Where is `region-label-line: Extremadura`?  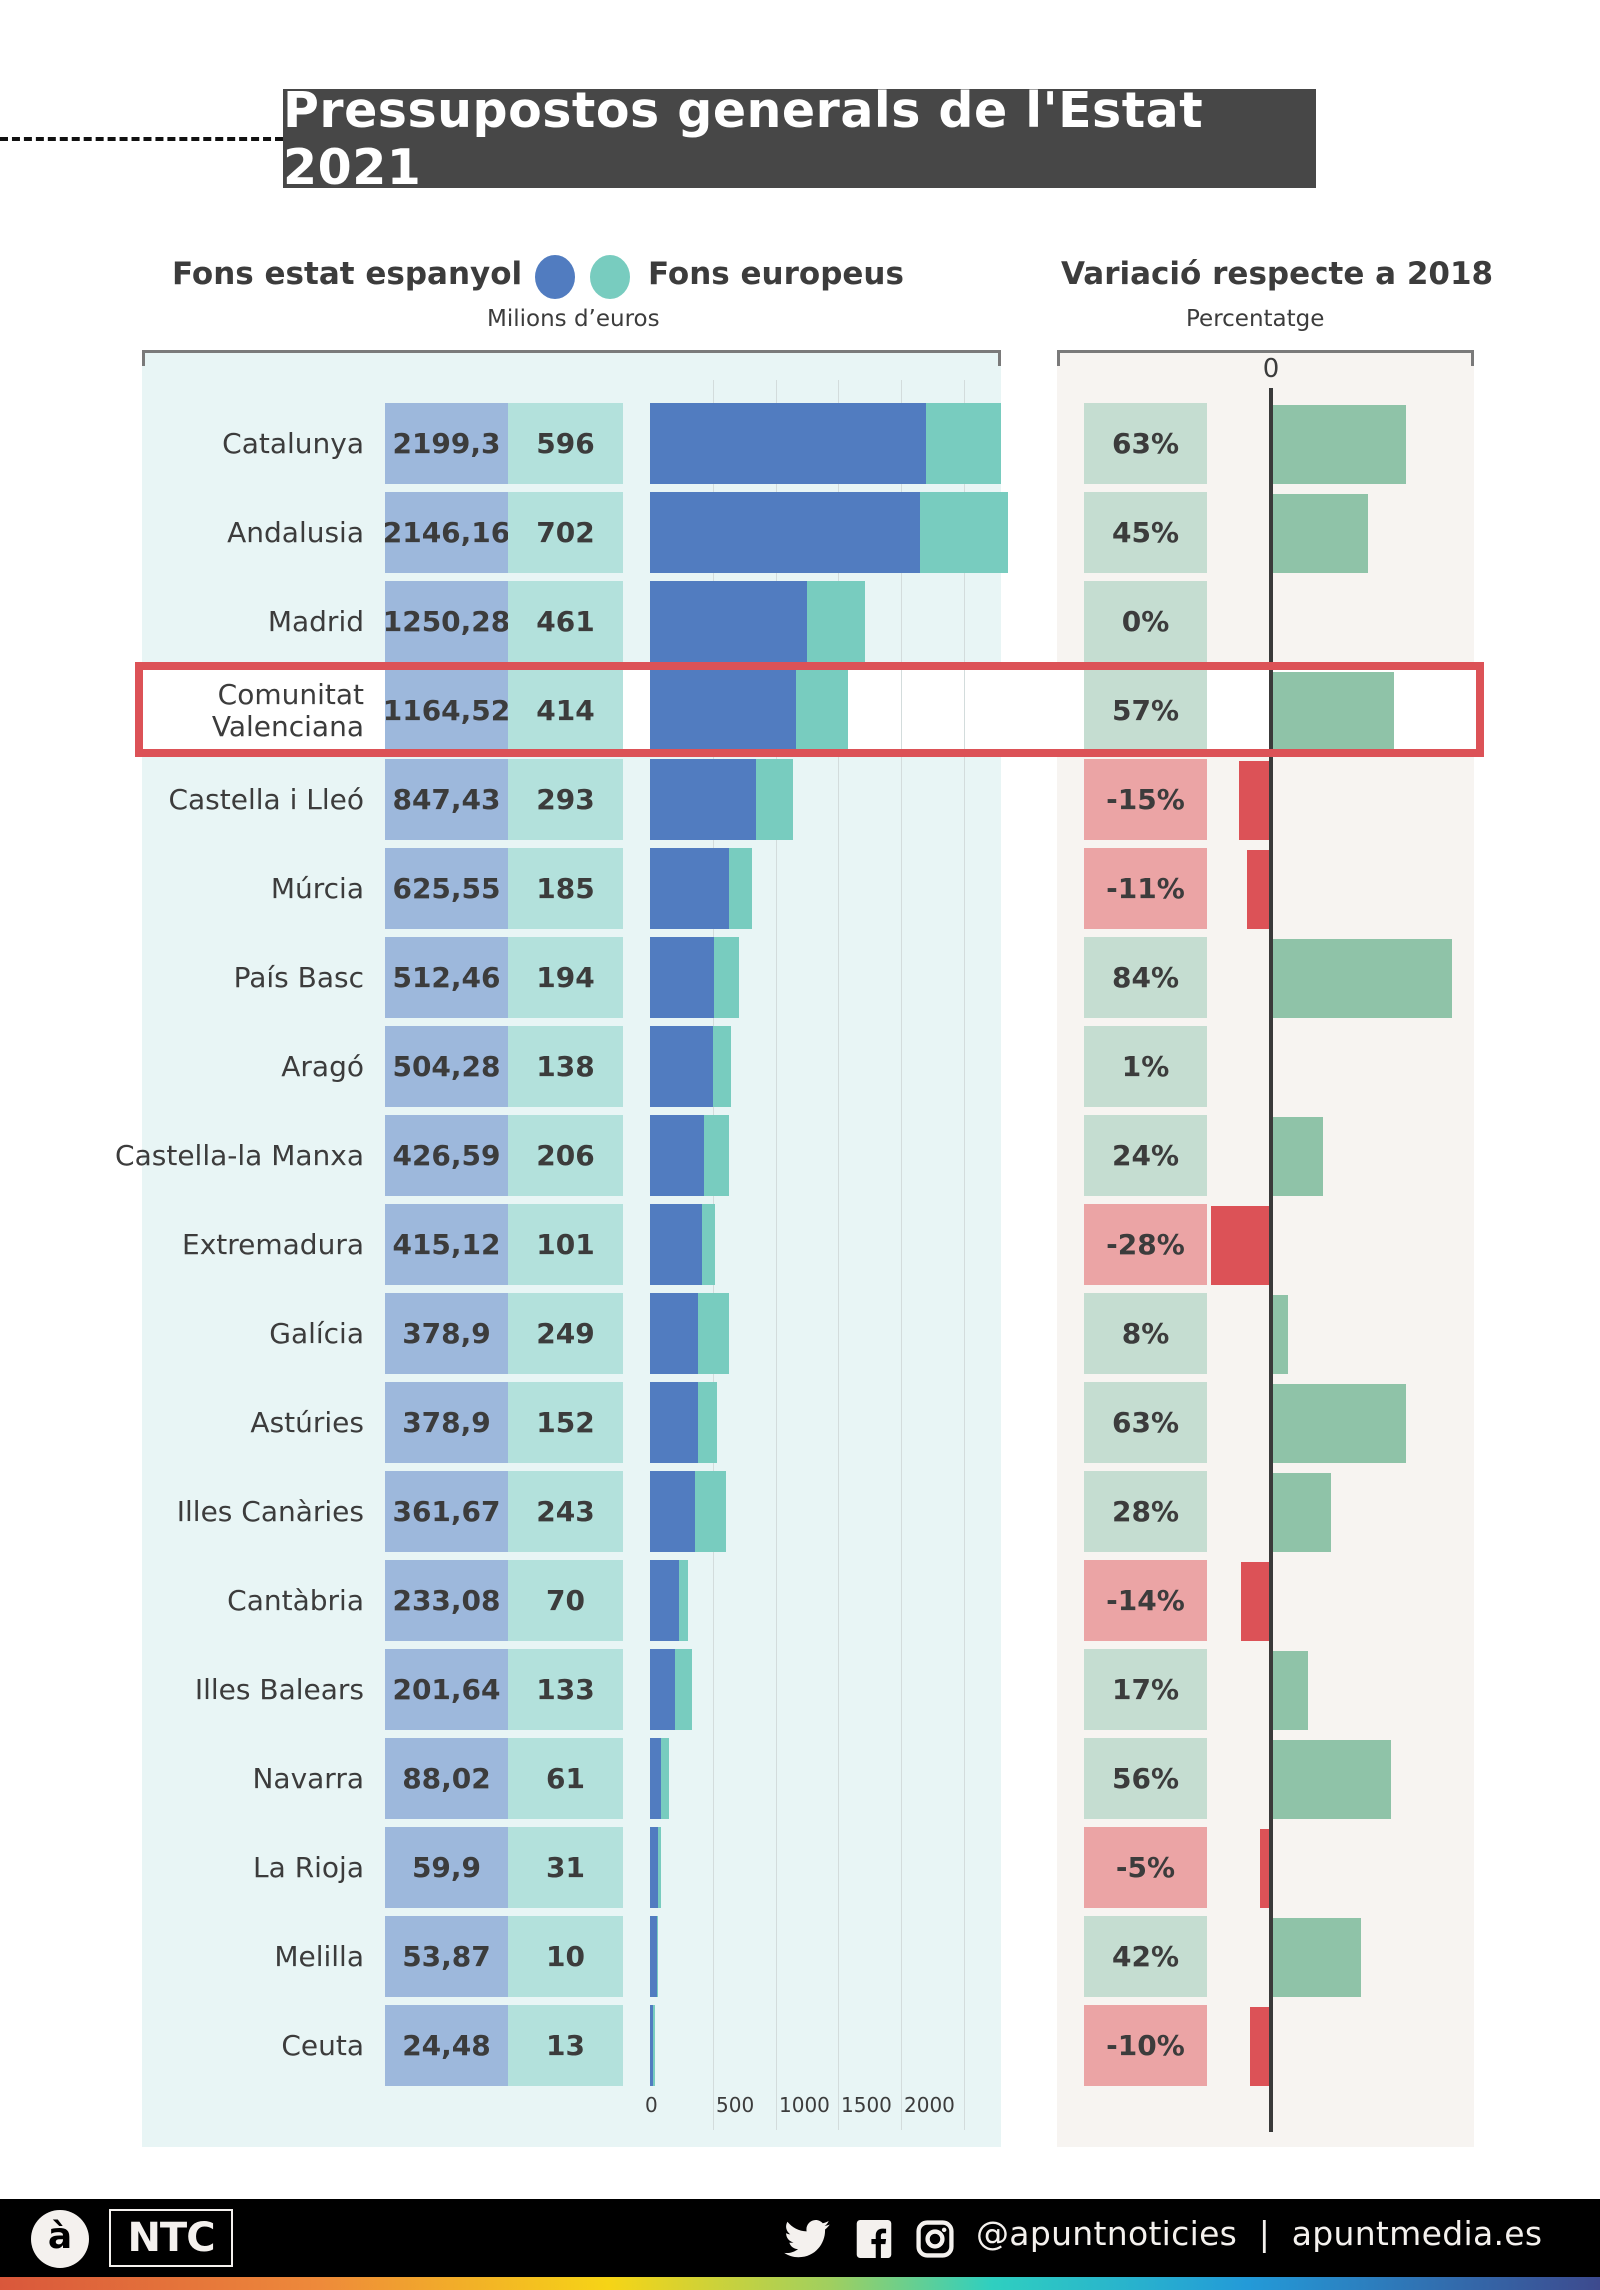 region-label-line: Extremadura is located at coordinates (273, 1244).